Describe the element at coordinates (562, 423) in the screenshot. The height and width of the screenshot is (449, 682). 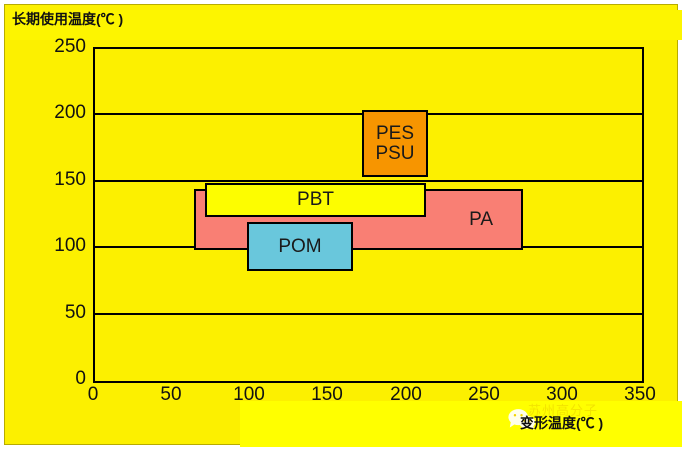
I see `x-axis-title: 变形温度(℃ )` at that location.